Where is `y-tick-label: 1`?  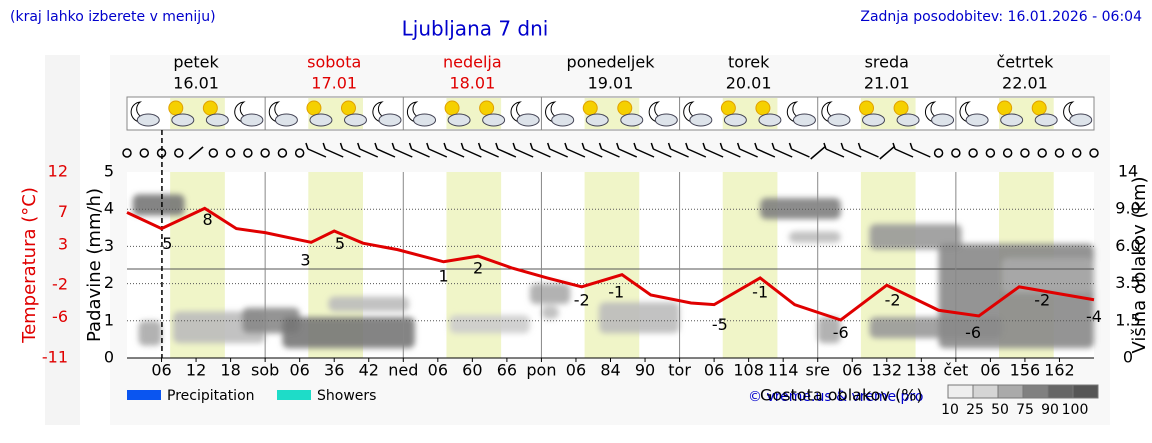
y-tick-label: 1 is located at coordinates (109, 319).